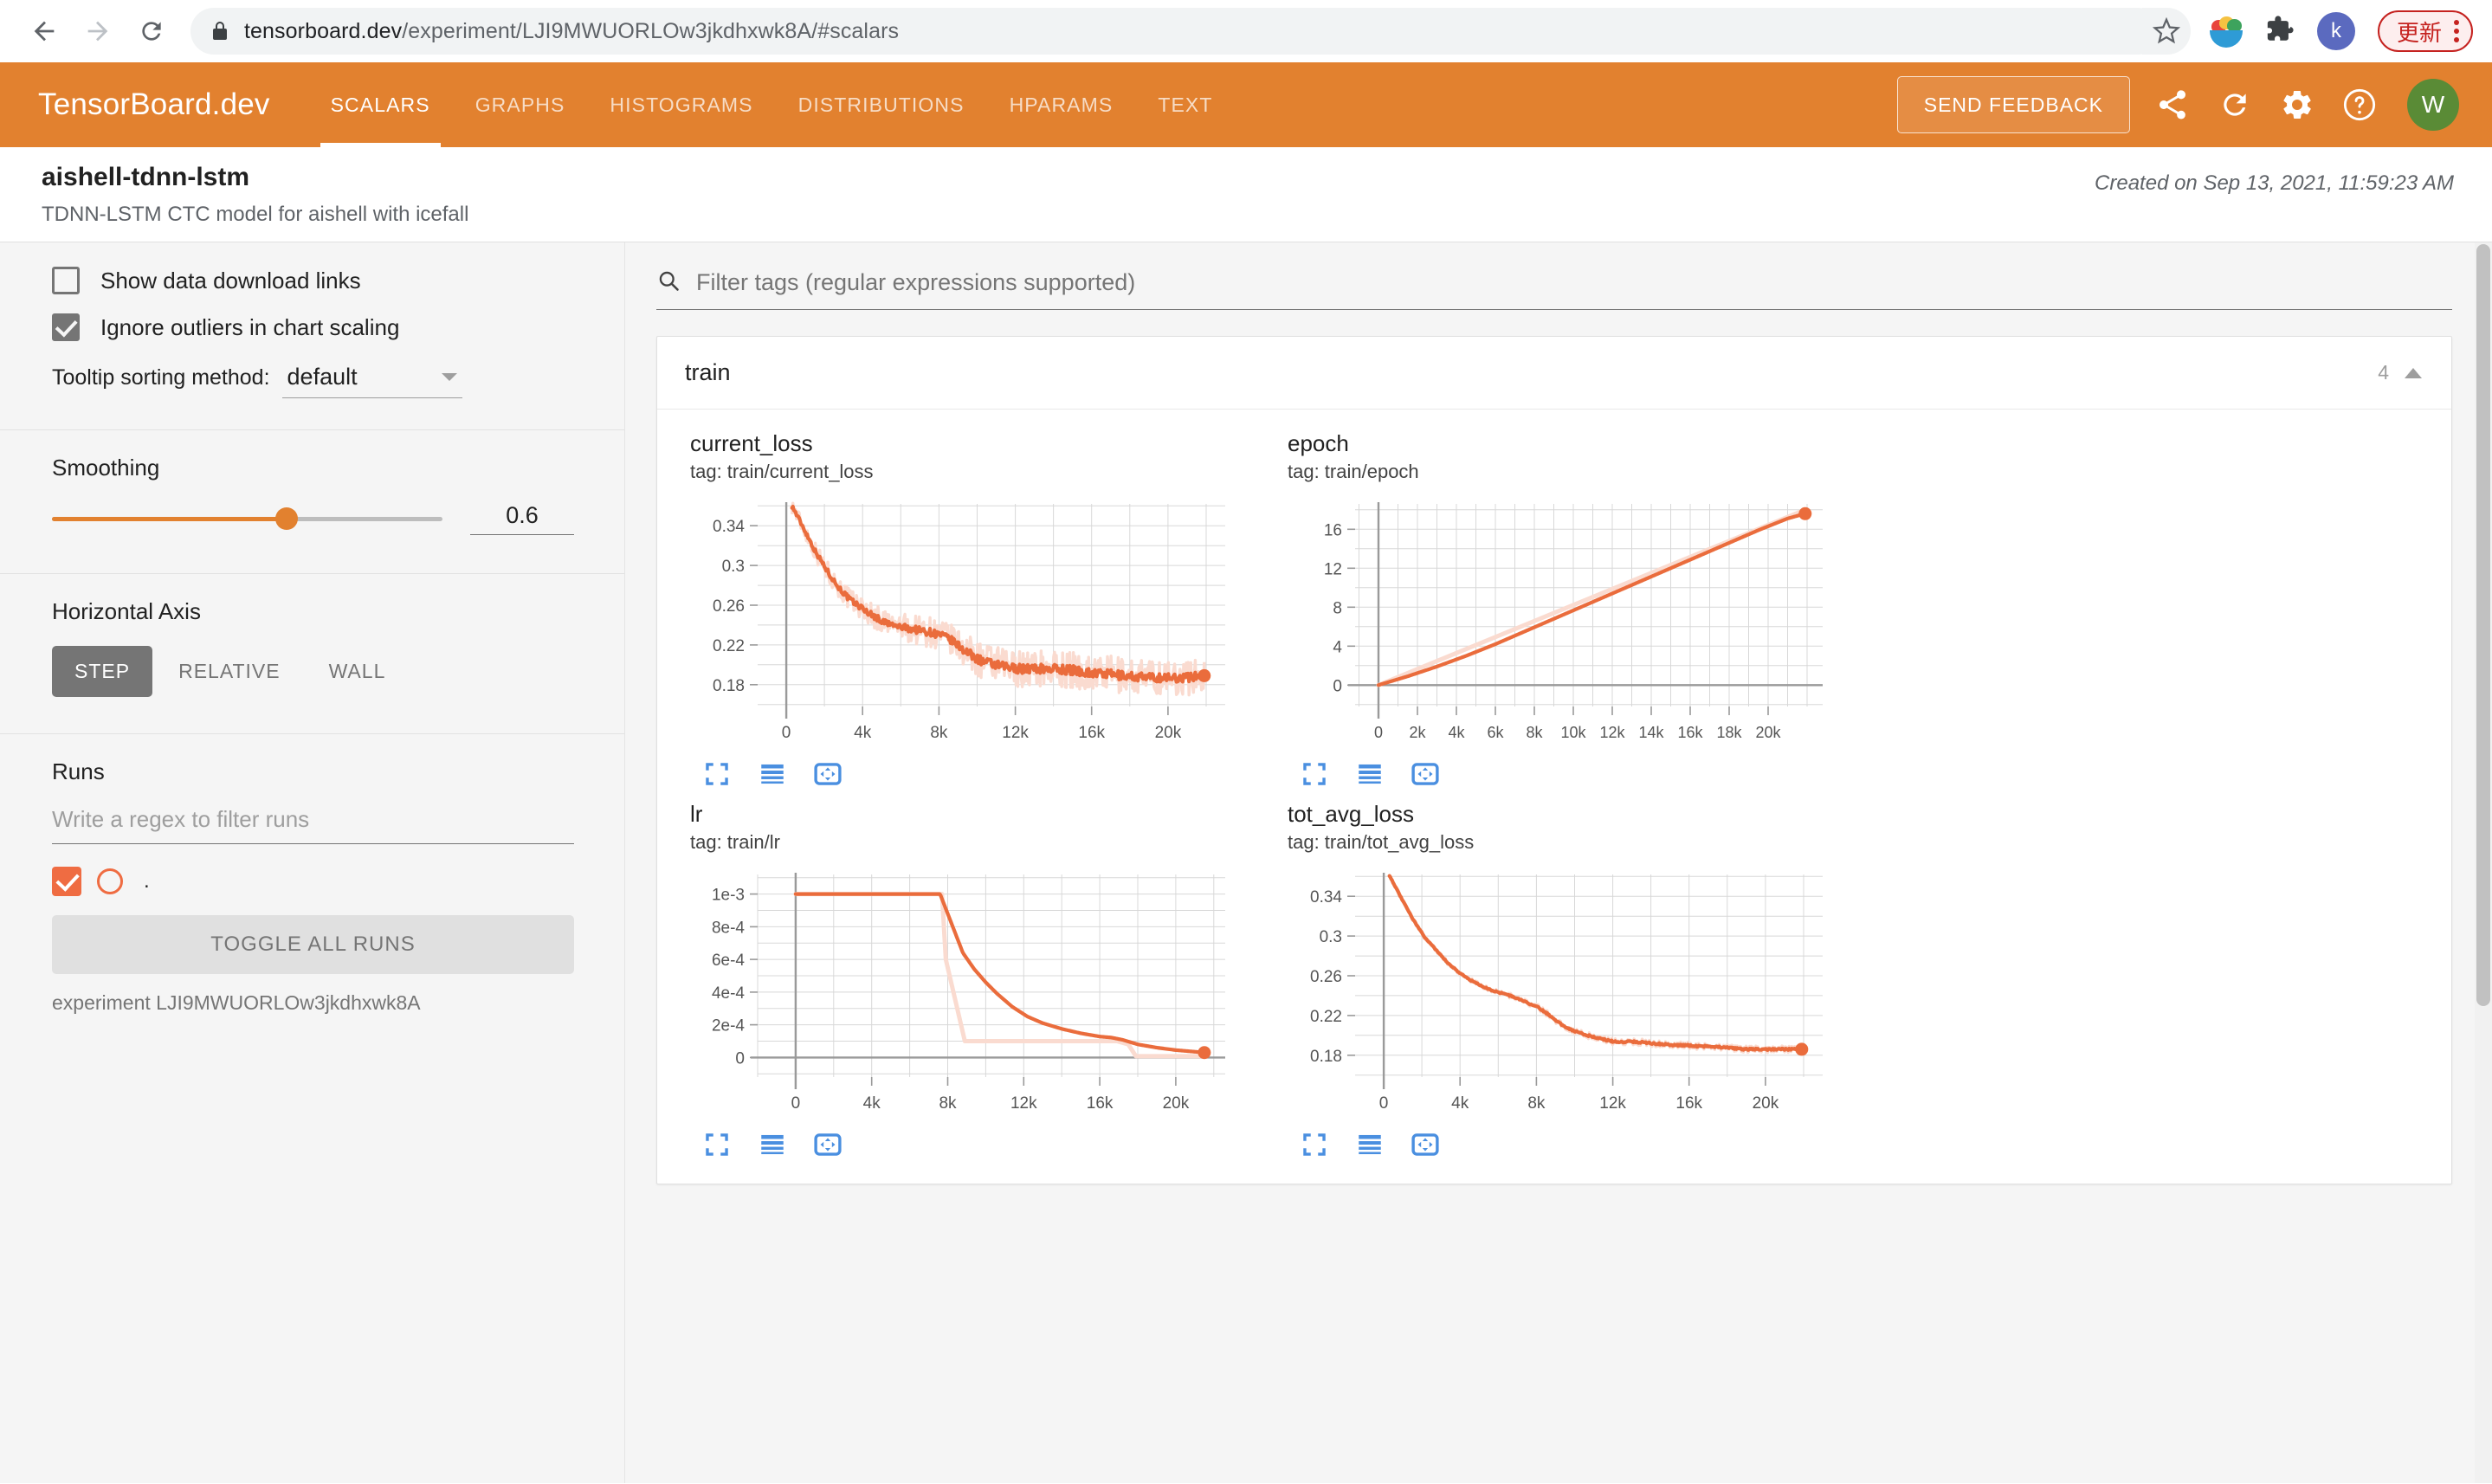 The width and height of the screenshot is (2492, 1484). I want to click on user-avatar: W, so click(2433, 105).